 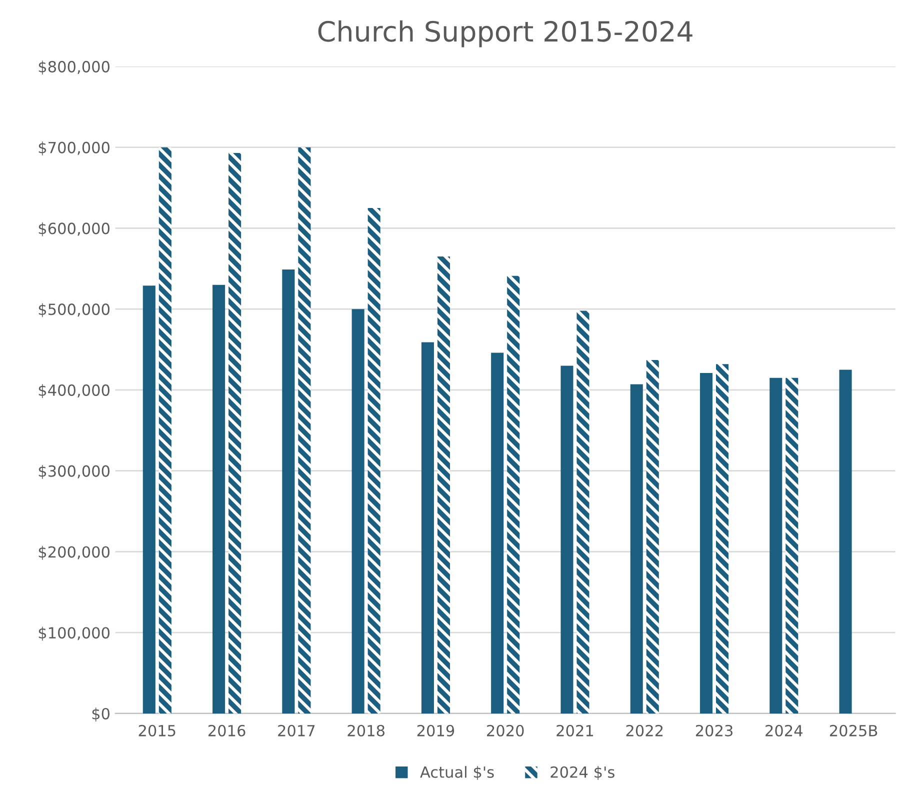 I want to click on y-tick-label: $400,000, so click(x=74, y=391).